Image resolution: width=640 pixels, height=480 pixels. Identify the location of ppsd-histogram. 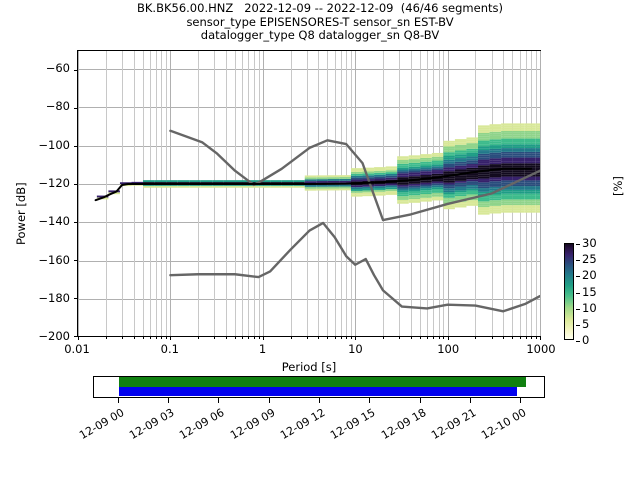
(318, 169).